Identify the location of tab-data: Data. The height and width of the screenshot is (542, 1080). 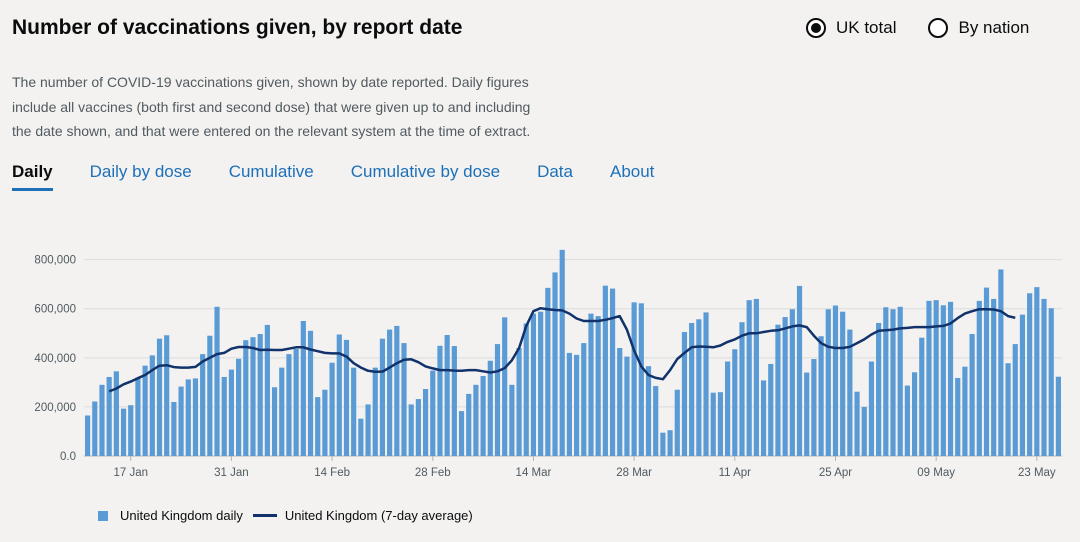
(555, 171).